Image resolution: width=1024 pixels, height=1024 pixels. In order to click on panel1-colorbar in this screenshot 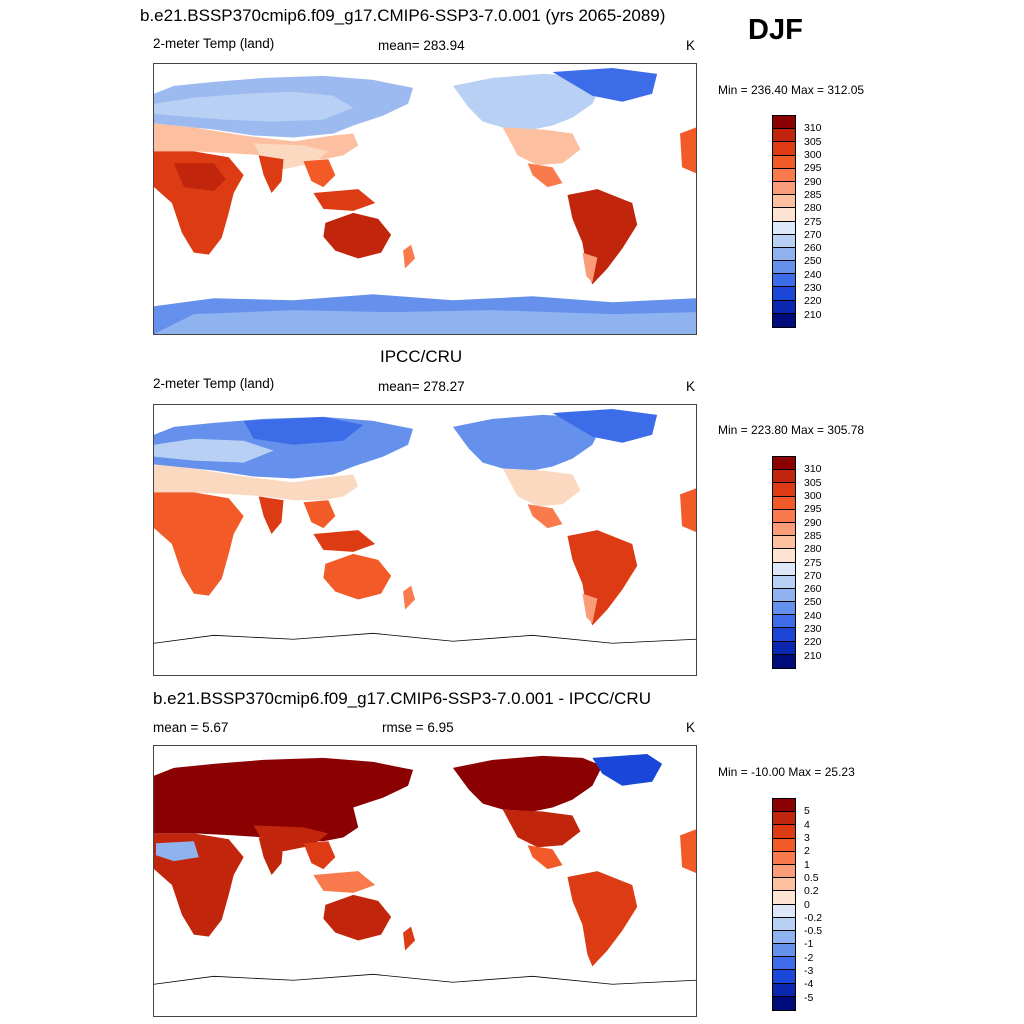, I will do `click(784, 221)`.